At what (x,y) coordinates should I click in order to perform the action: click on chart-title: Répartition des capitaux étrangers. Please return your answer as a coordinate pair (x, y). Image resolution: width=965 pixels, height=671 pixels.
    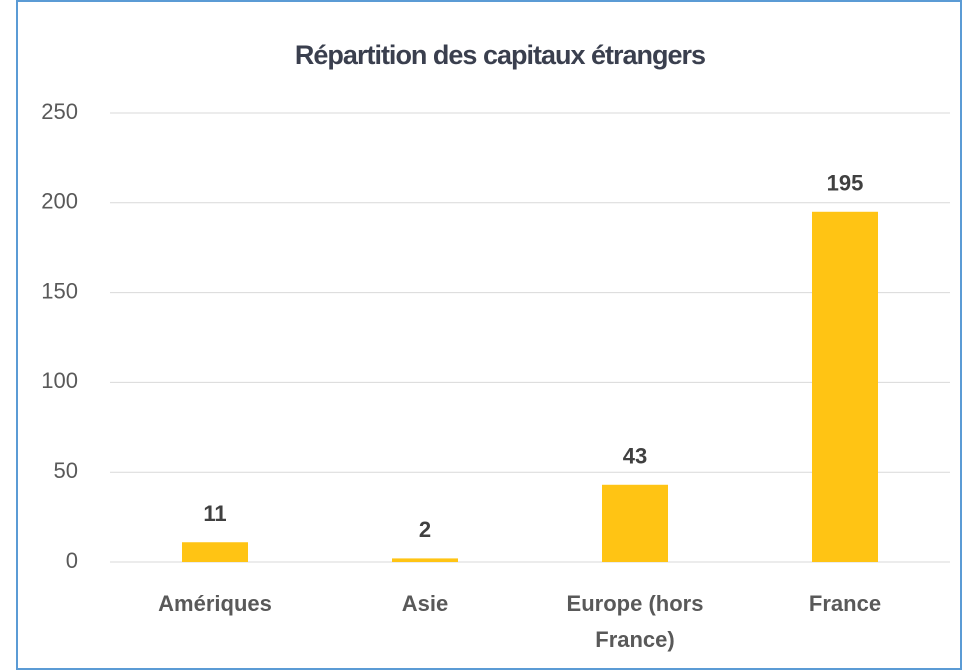
    Looking at the image, I should click on (500, 55).